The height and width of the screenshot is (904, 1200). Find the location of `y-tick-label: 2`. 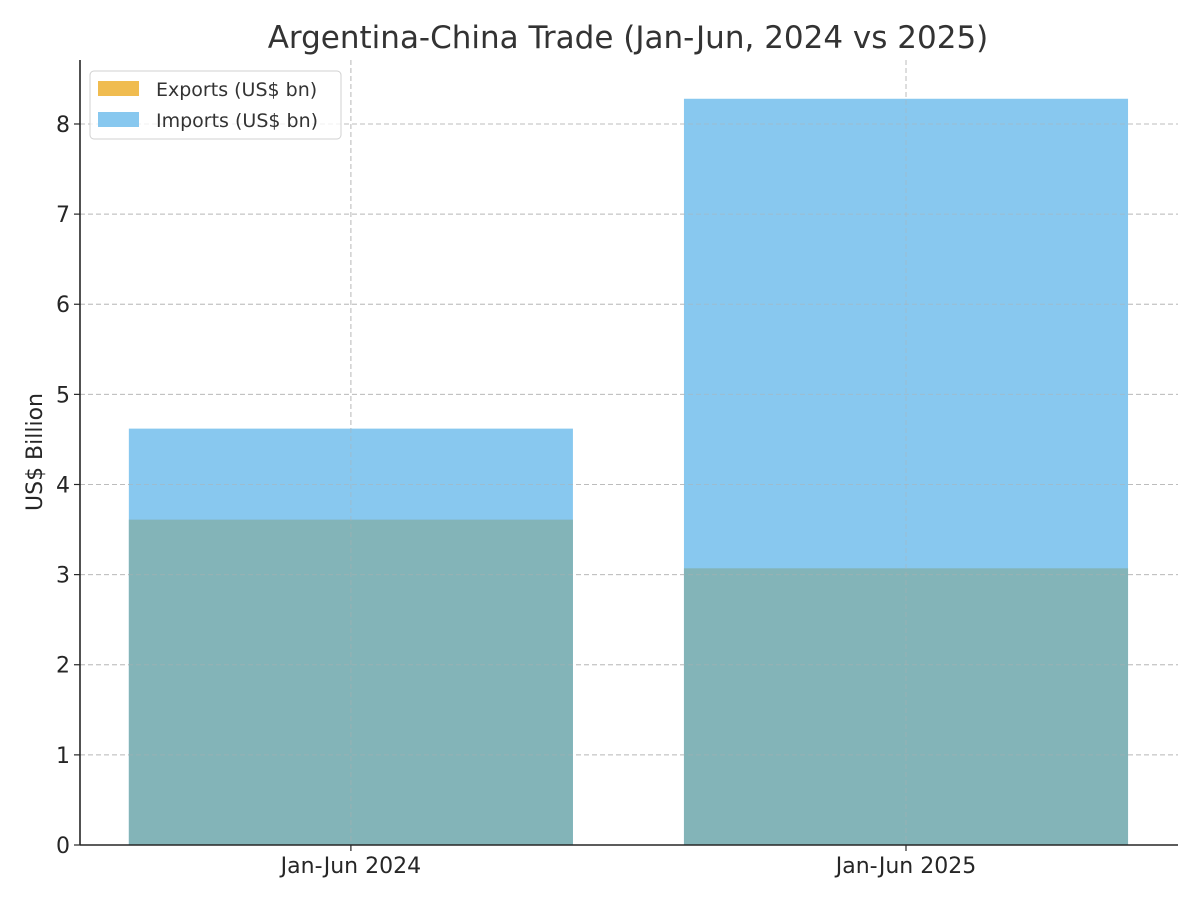

y-tick-label: 2 is located at coordinates (63, 666).